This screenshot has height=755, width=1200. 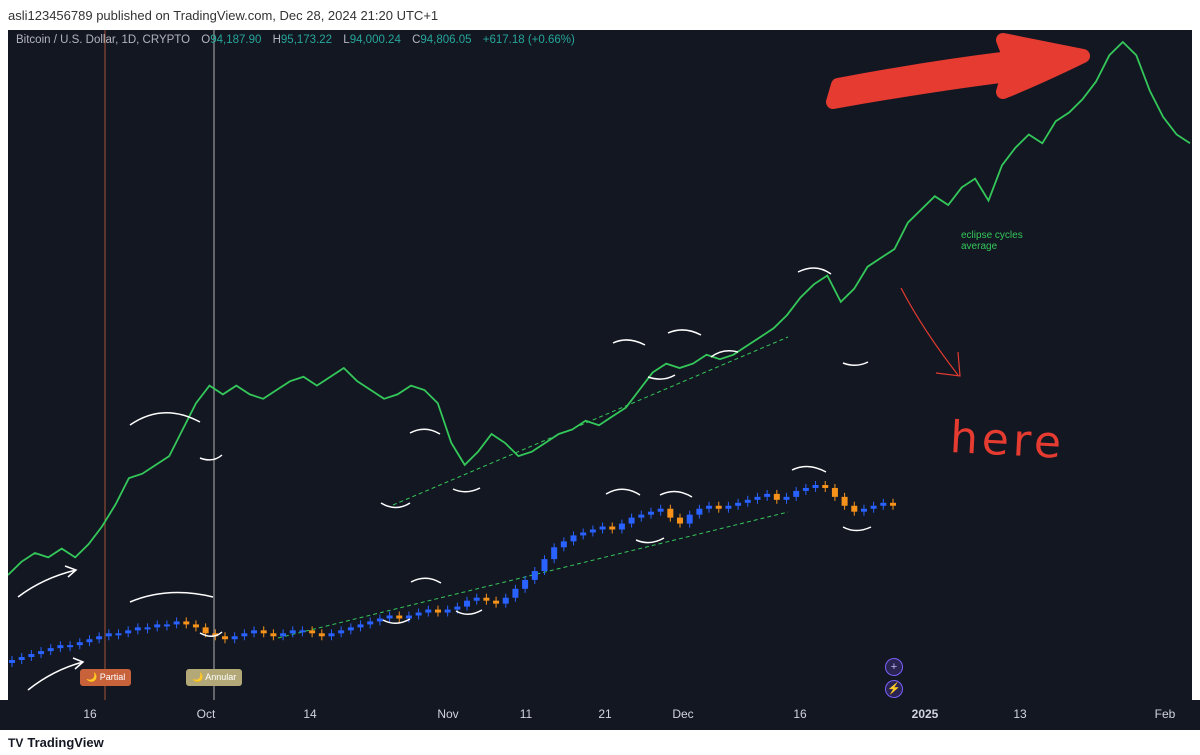 I want to click on x-tick-label: 11, so click(x=526, y=714).